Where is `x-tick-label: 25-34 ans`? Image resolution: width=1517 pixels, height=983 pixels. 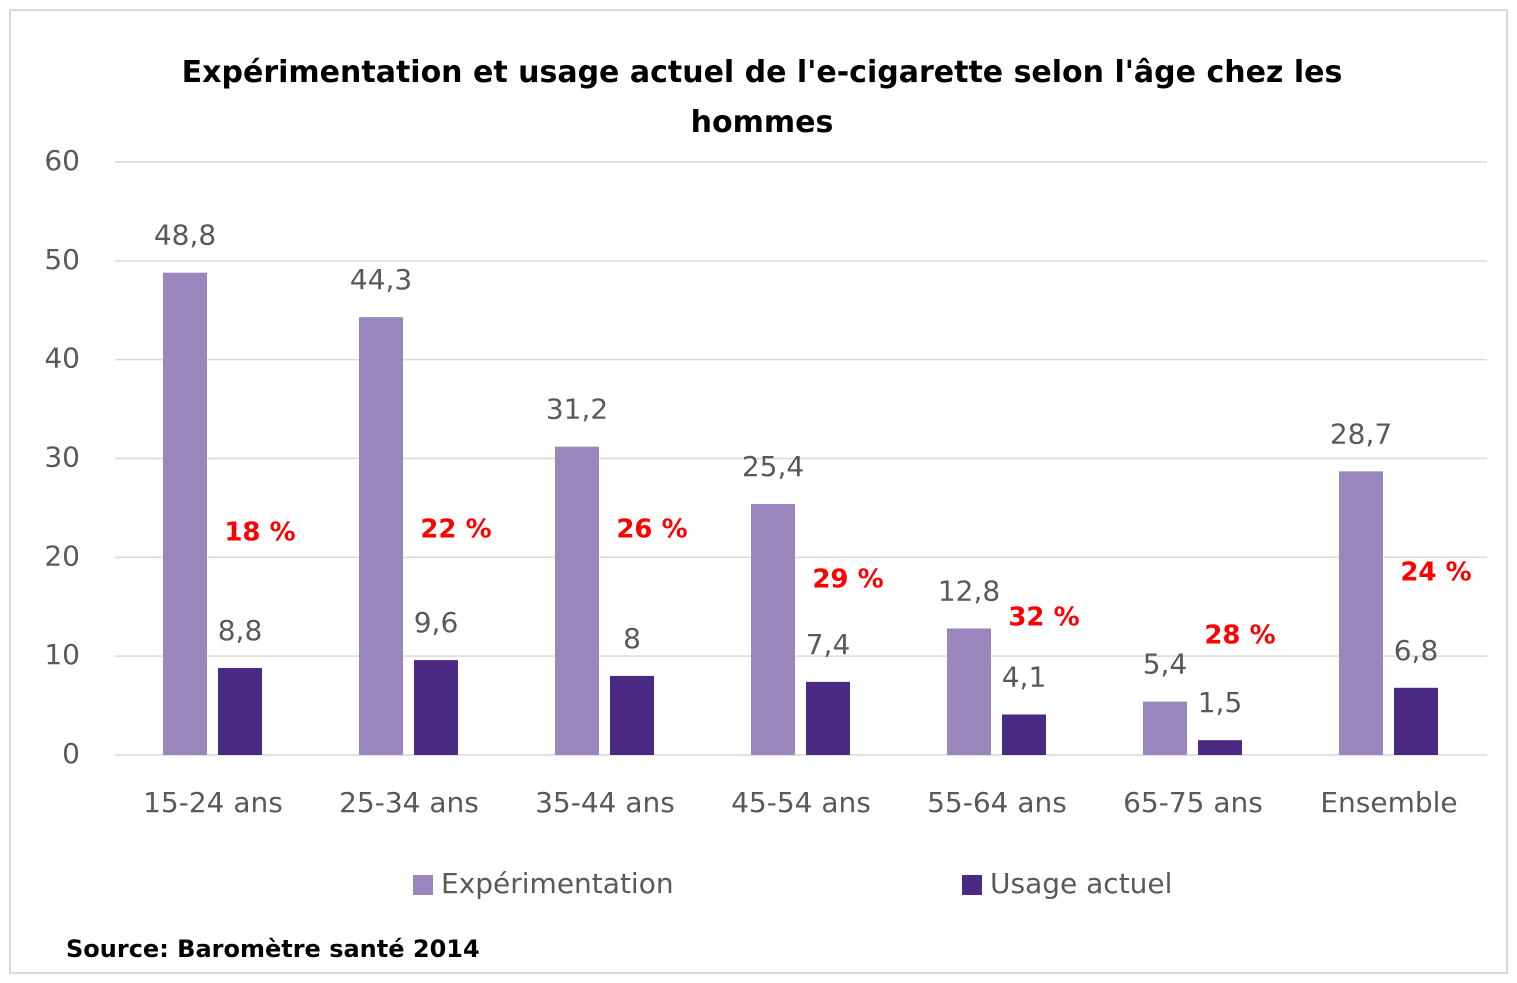 x-tick-label: 25-34 ans is located at coordinates (409, 802).